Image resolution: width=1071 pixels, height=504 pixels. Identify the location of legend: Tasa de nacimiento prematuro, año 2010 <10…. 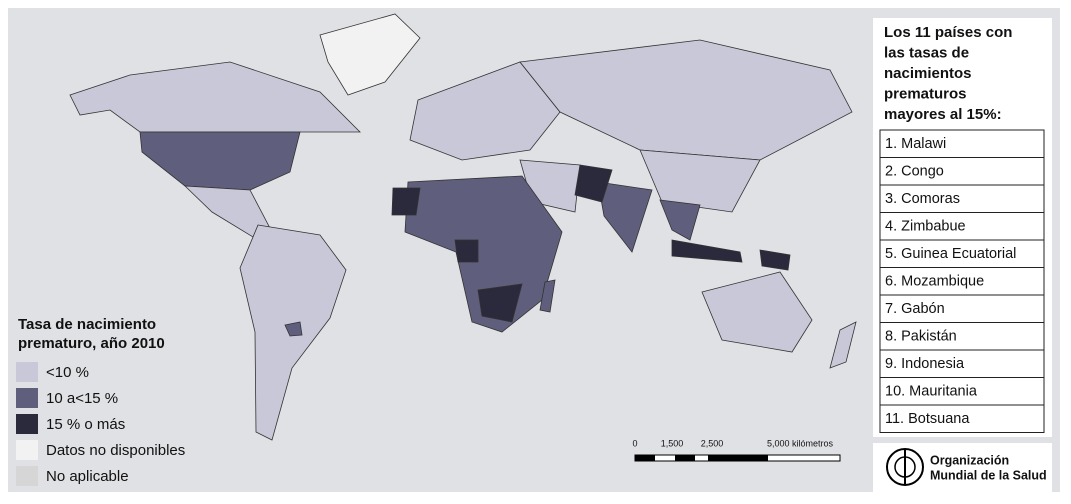
(100, 401).